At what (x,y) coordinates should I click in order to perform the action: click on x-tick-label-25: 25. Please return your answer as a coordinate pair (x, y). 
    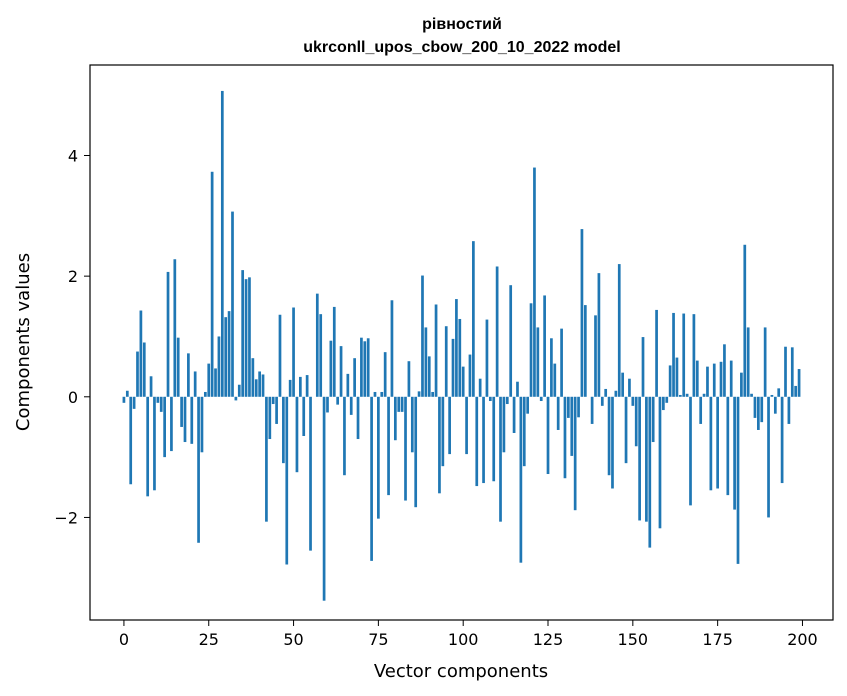
    Looking at the image, I should click on (209, 639).